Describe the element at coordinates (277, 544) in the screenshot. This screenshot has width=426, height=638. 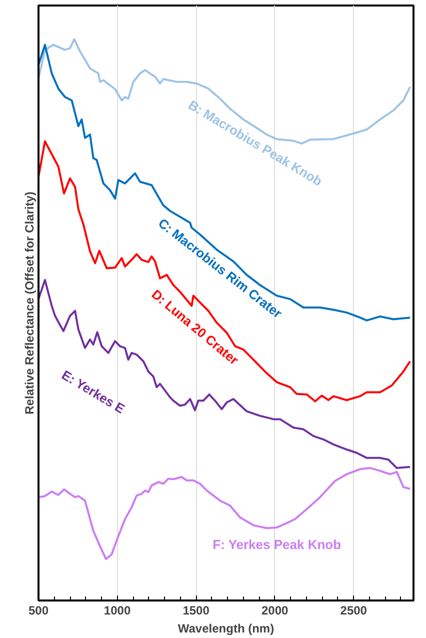
I see `series-label: F: Yerkes Peak Knob` at that location.